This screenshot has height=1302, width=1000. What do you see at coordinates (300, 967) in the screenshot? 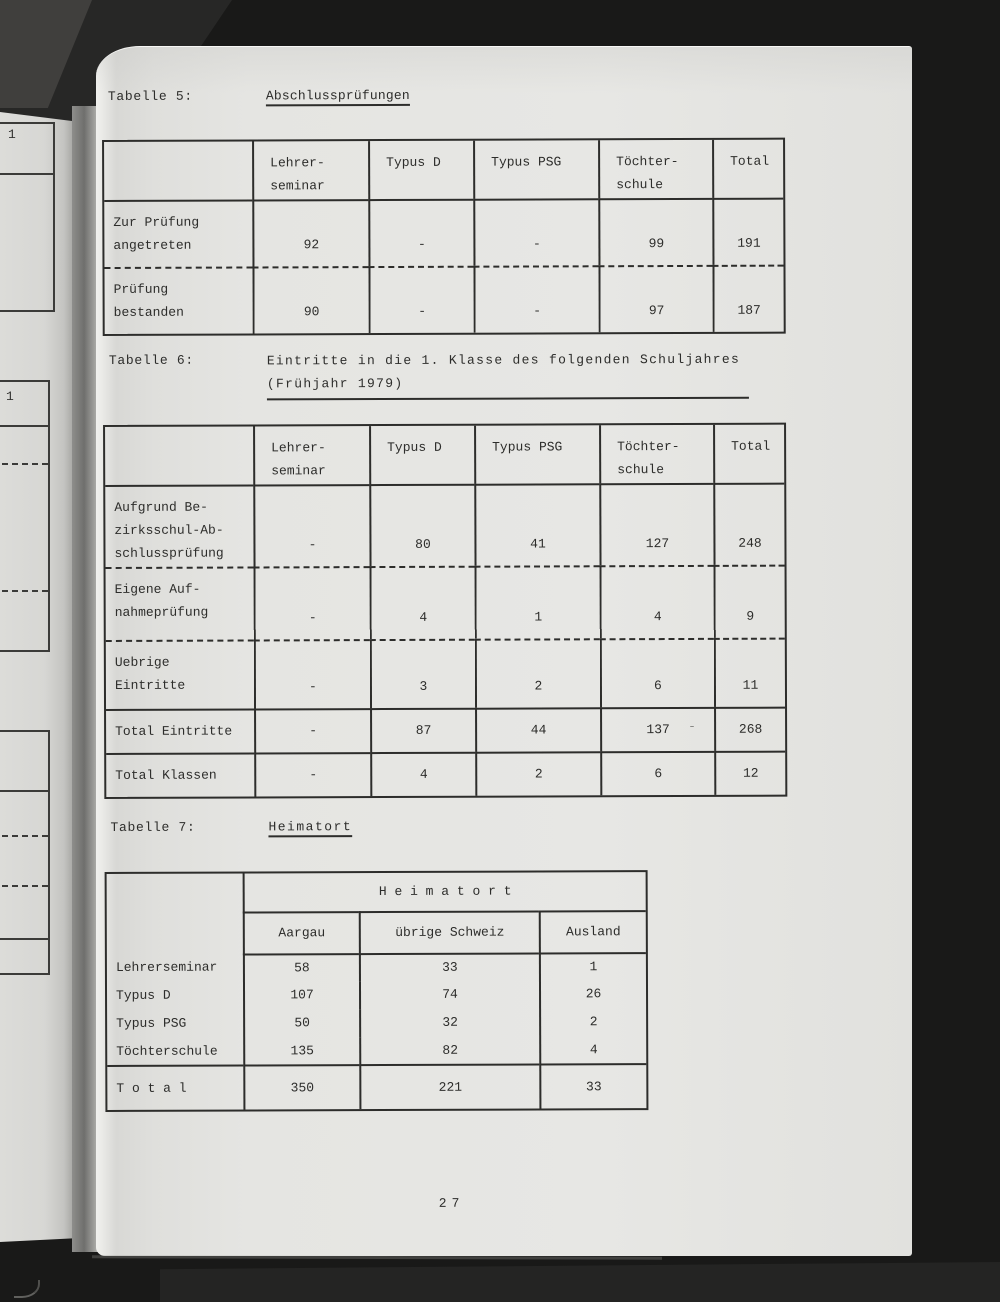
I see `t7-cell: 58` at bounding box center [300, 967].